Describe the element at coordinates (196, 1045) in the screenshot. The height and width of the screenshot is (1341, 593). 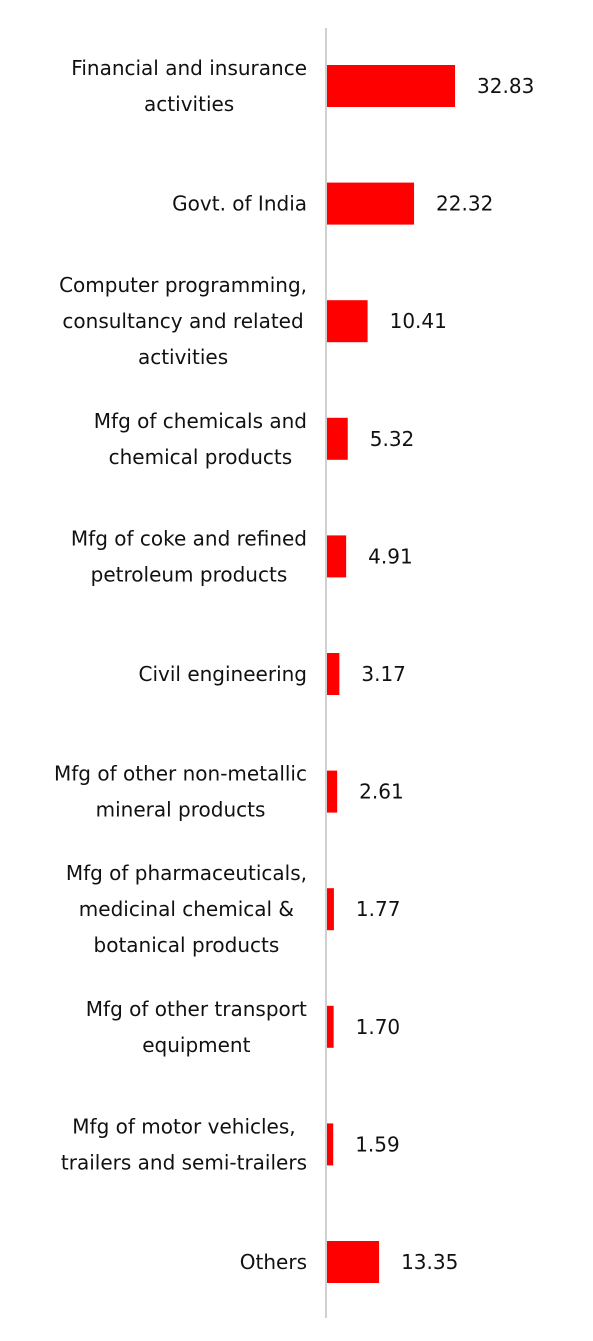
I see `category-label-line: equipment` at that location.